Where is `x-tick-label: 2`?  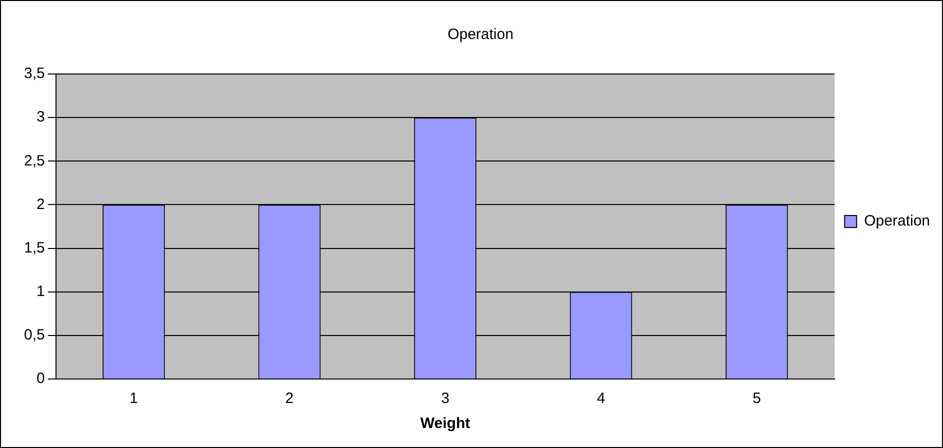 x-tick-label: 2 is located at coordinates (289, 399).